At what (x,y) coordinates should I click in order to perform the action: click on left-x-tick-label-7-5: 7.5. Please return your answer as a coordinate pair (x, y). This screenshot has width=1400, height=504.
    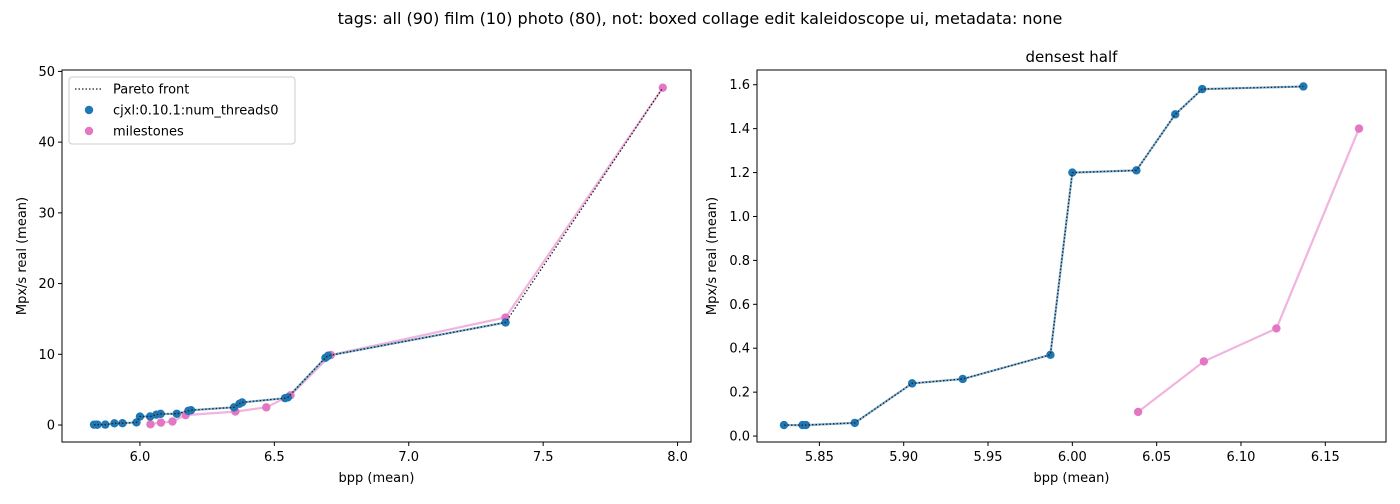
    Looking at the image, I should click on (543, 457).